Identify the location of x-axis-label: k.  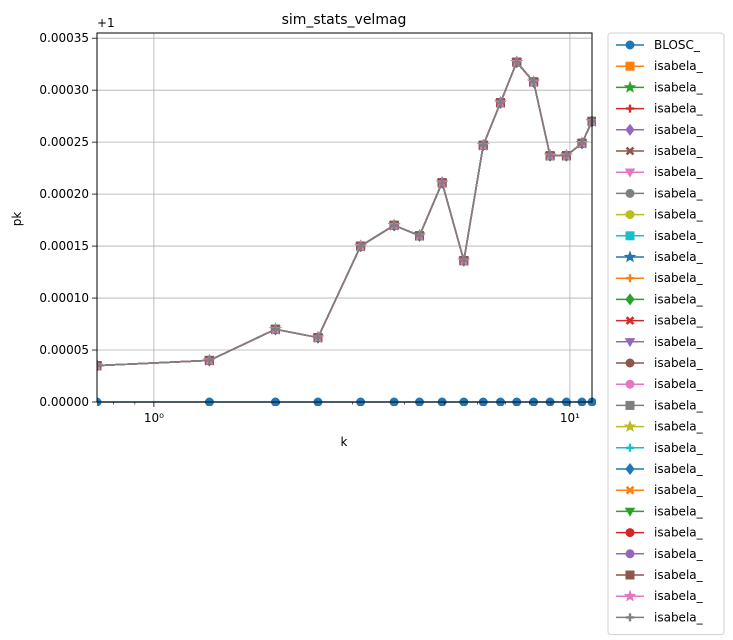
(344, 442).